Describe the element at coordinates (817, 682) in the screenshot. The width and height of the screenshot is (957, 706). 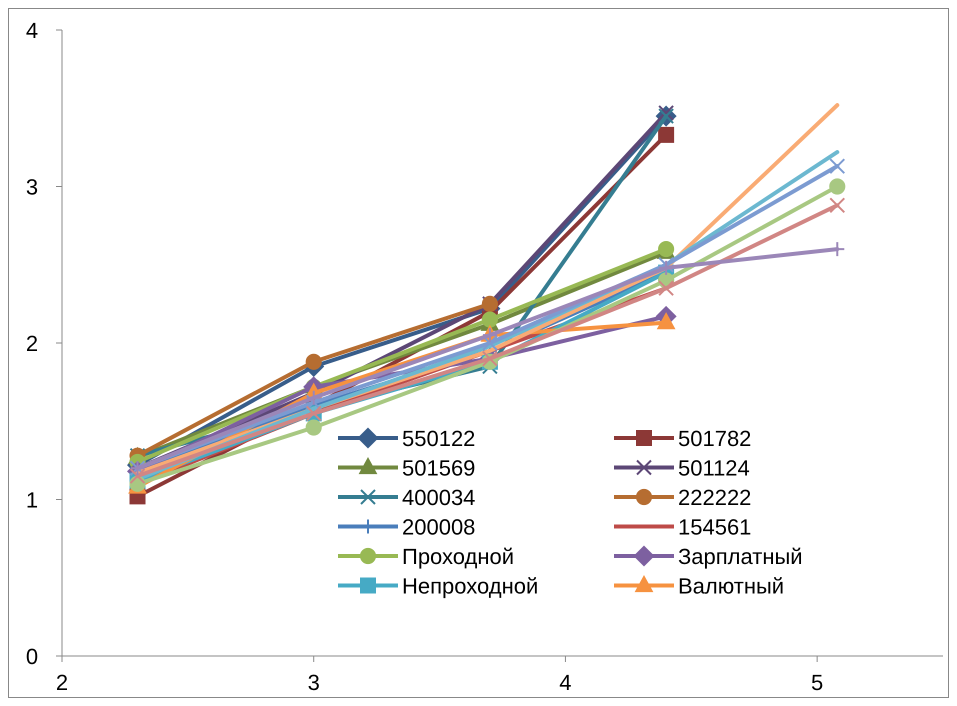
I see `x-tick-label: 5` at that location.